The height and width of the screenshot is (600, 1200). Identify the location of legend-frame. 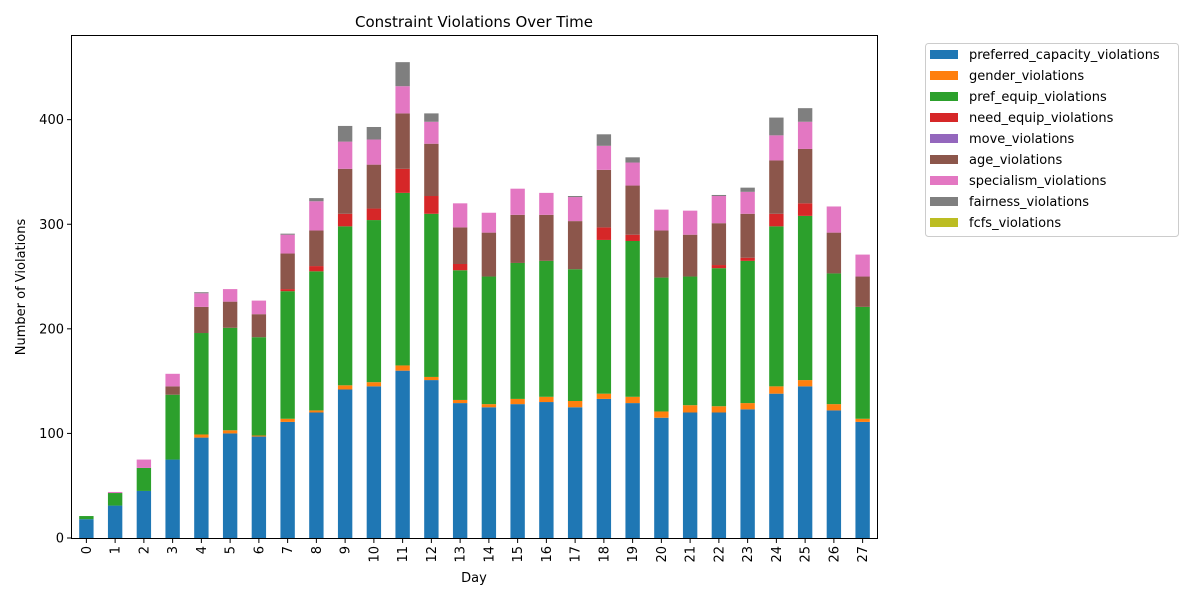
(1052, 140).